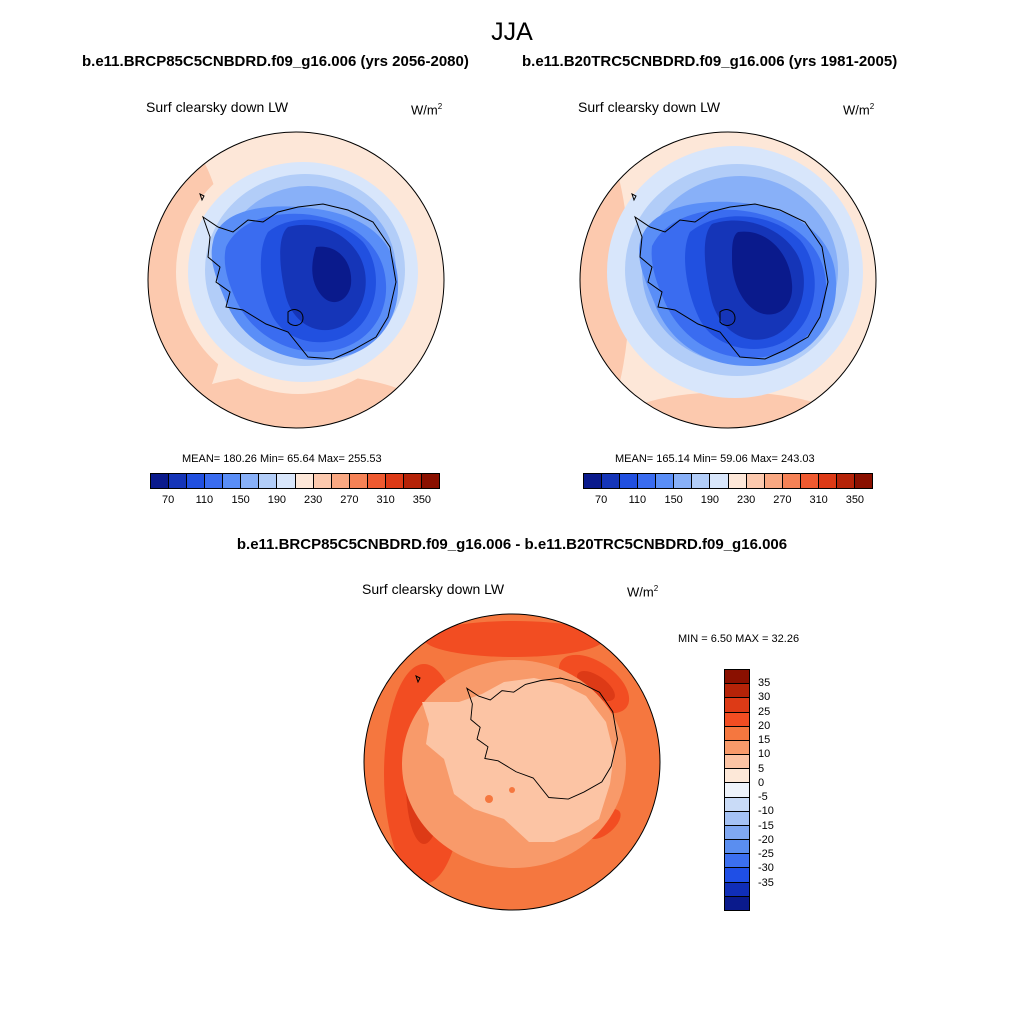  I want to click on colorbar-tick-label: 35, so click(764, 683).